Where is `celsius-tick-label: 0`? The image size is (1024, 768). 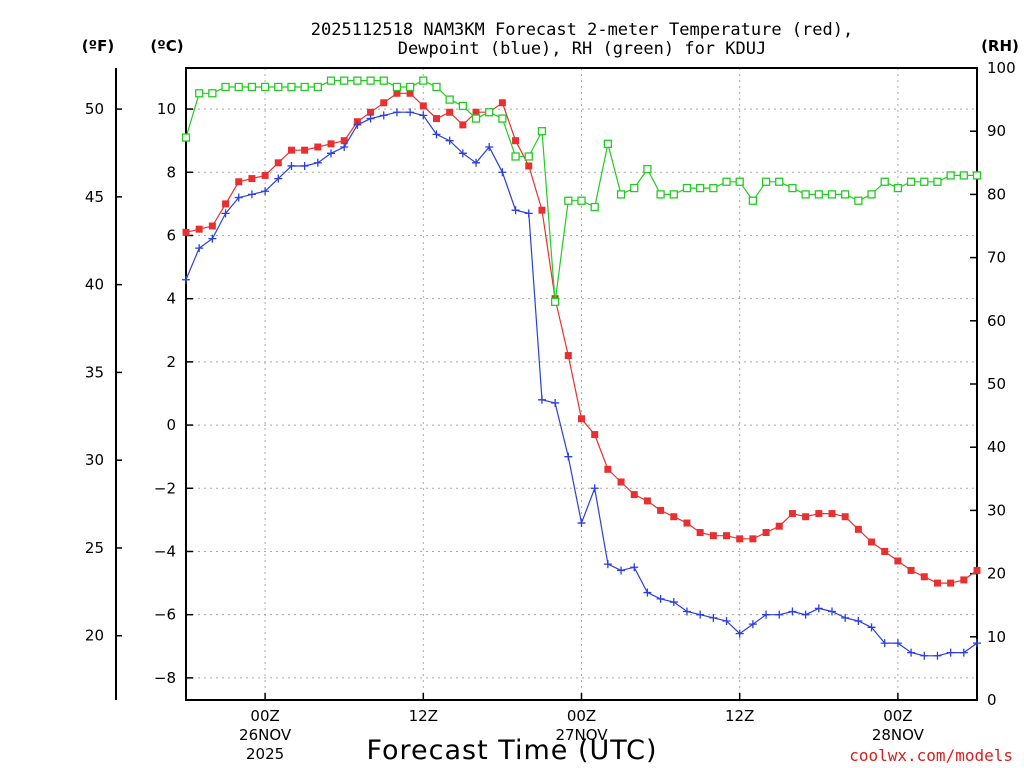
celsius-tick-label: 0 is located at coordinates (171, 425).